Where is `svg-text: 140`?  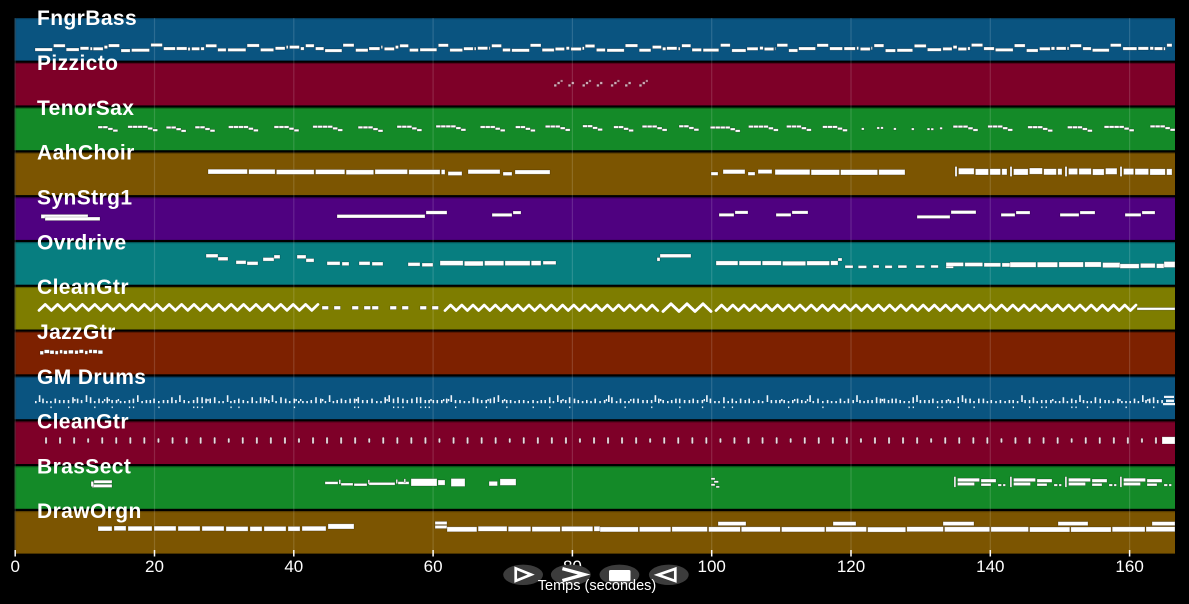
svg-text: 140 is located at coordinates (990, 566).